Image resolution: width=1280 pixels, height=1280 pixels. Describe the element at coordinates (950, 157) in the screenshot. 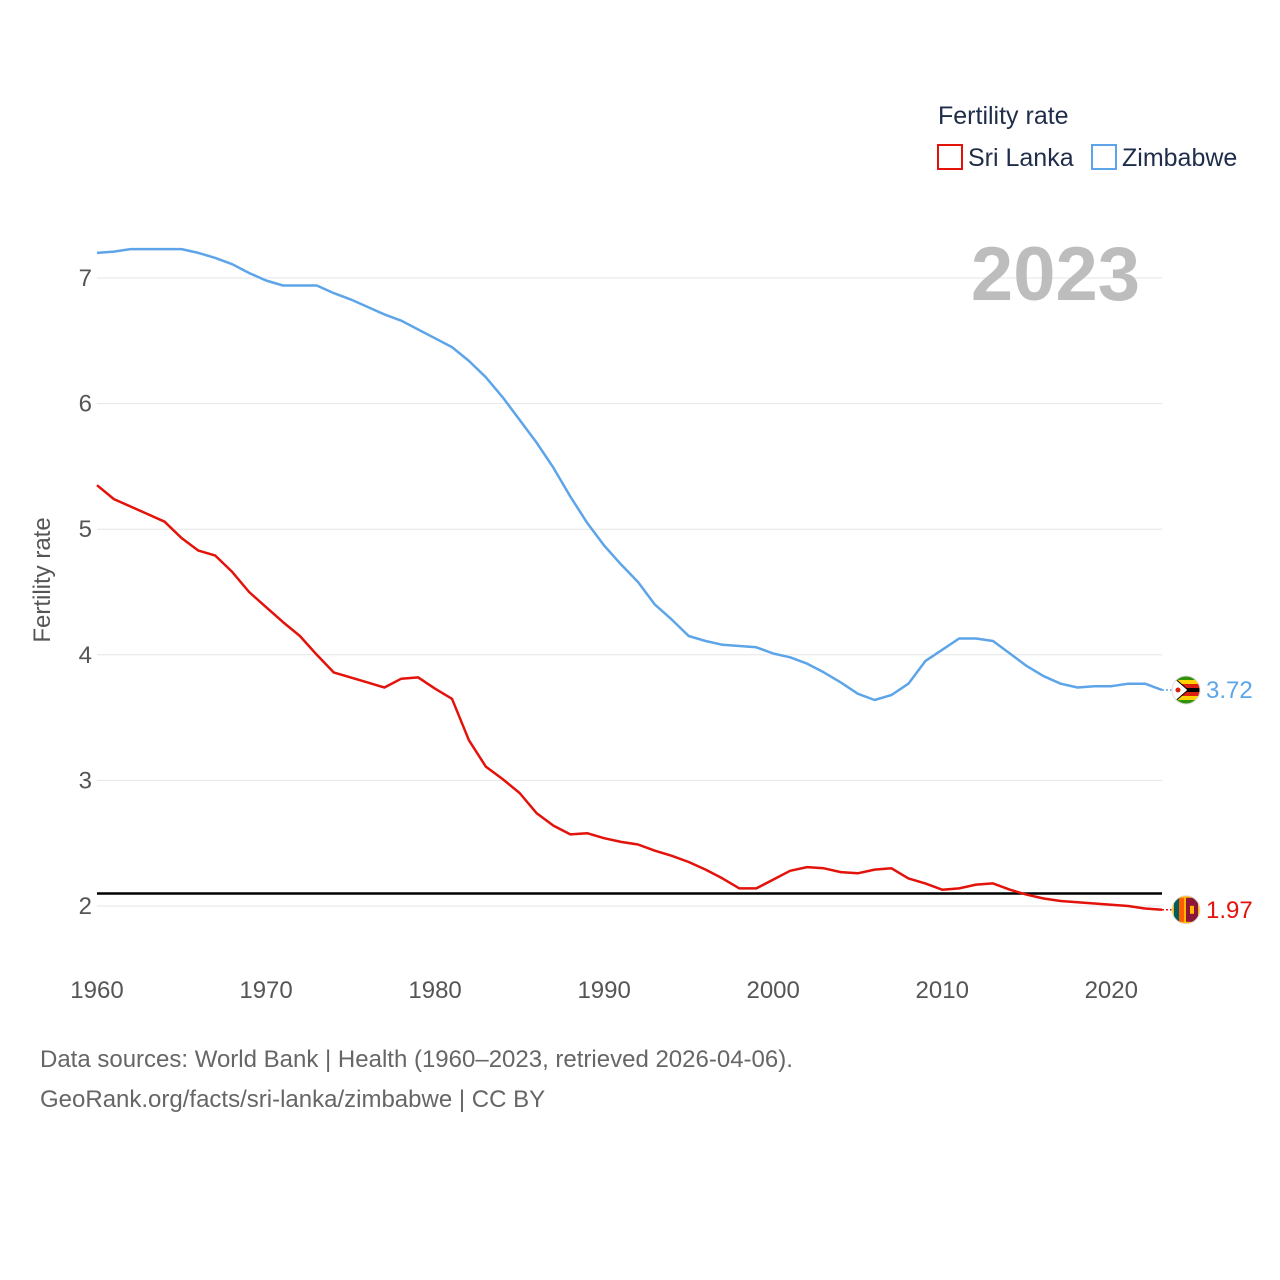

I see `legend-swatch-sri-lanka` at that location.